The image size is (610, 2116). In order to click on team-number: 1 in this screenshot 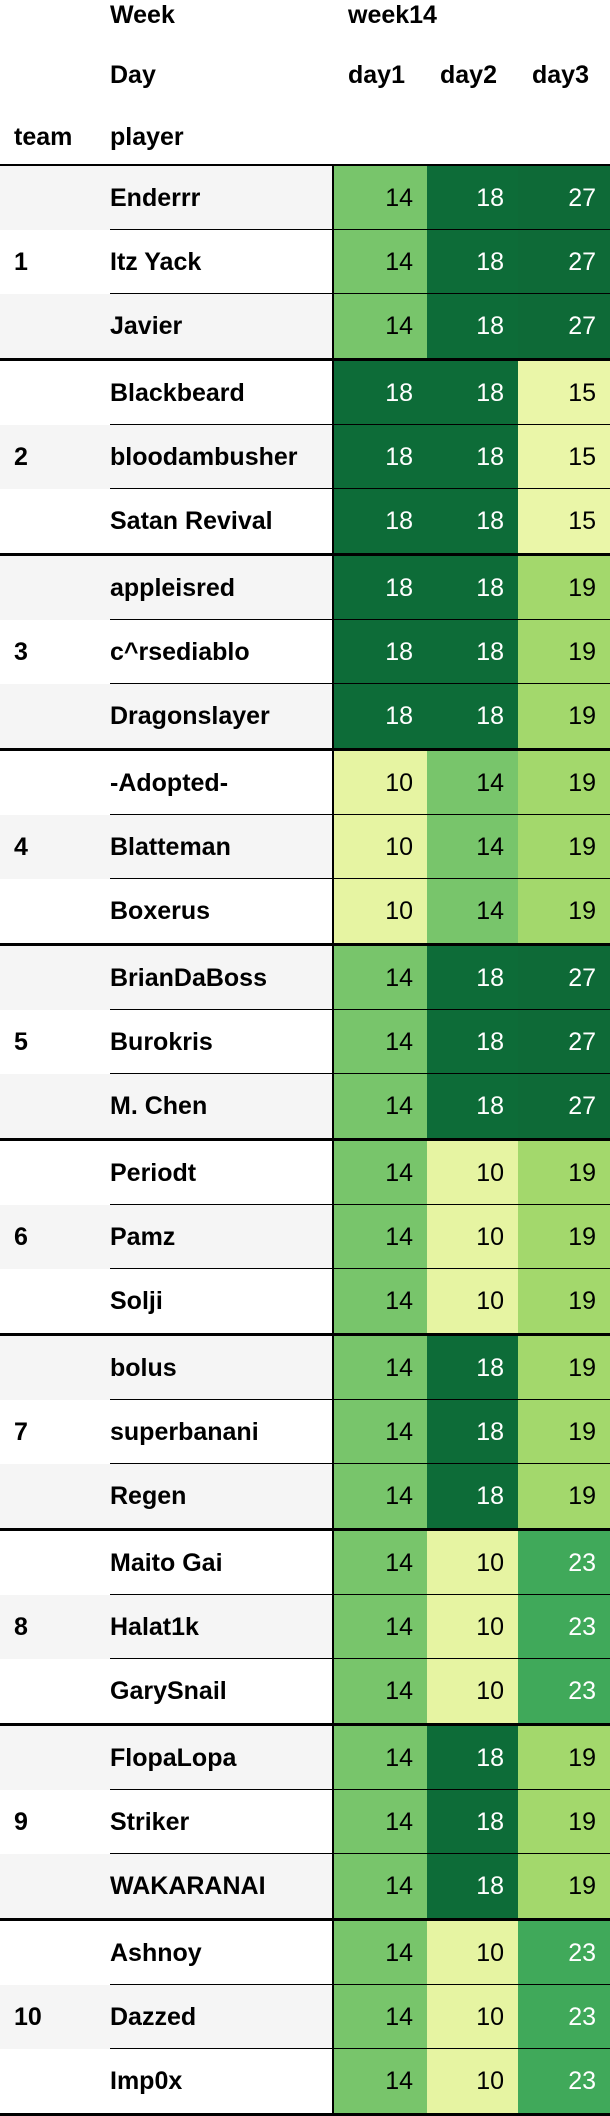, I will do `click(21, 262)`.